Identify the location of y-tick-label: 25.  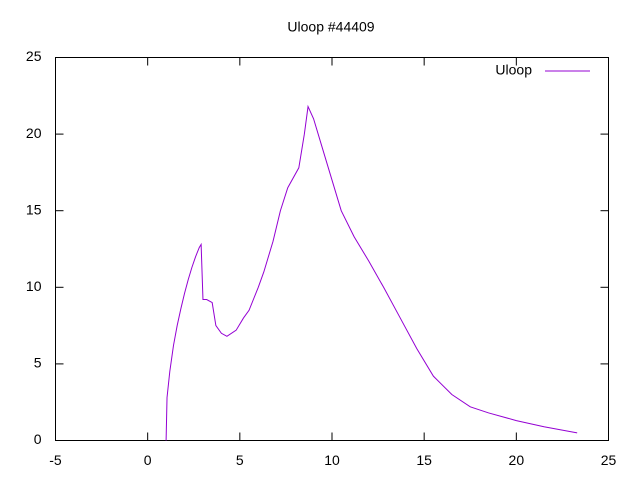
(34, 56).